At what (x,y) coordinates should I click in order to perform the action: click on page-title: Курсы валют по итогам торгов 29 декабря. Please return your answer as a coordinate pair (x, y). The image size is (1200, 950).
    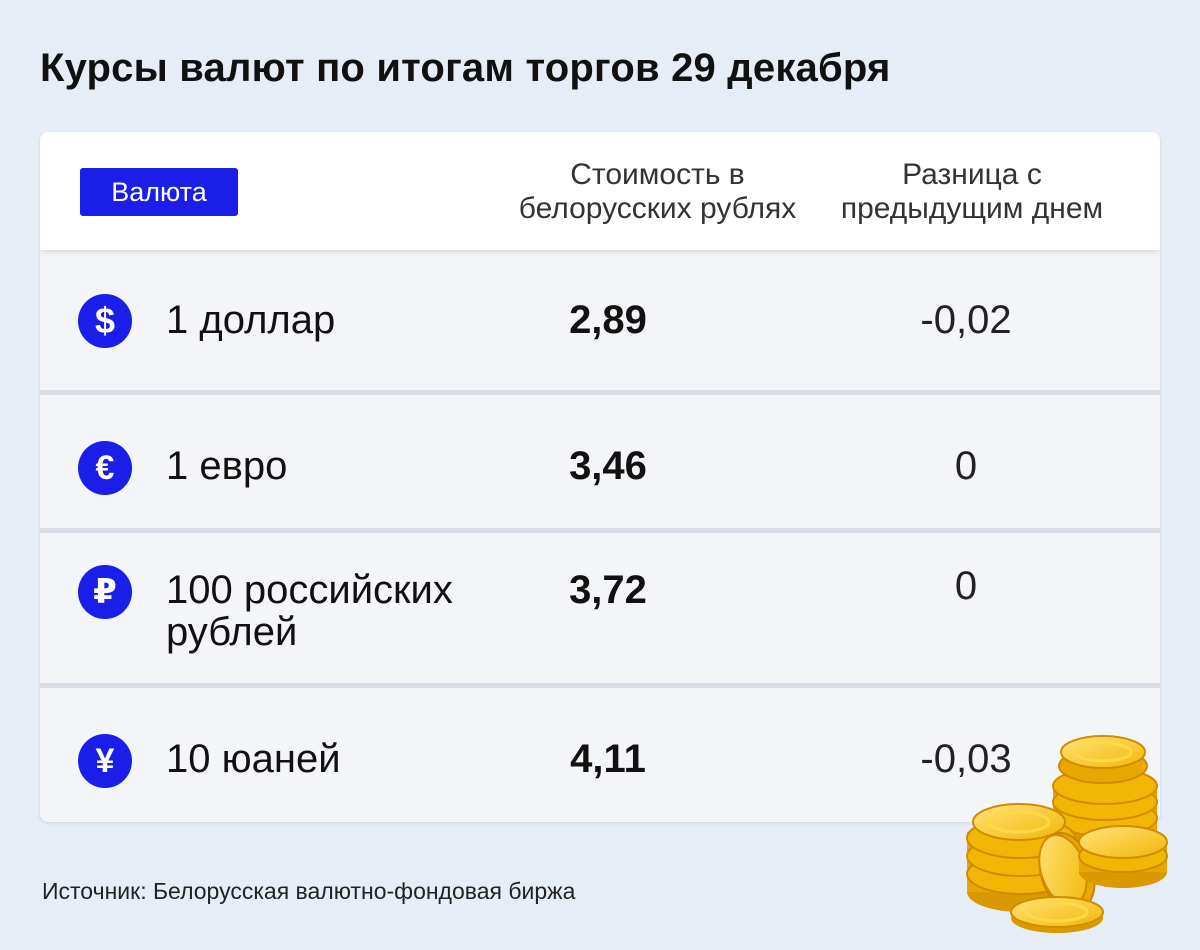
    Looking at the image, I should click on (465, 68).